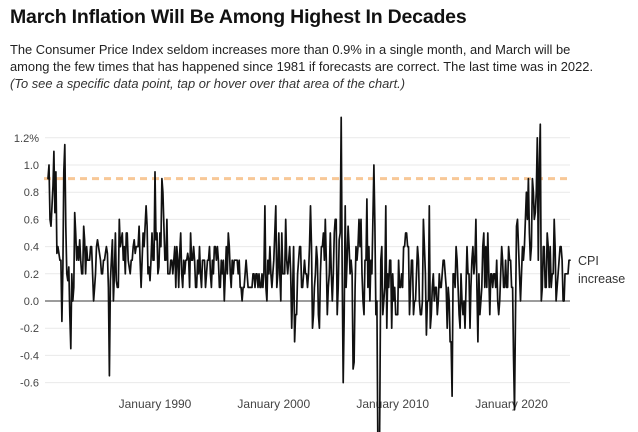 This screenshot has height=432, width=638. I want to click on y-tick-label: 1.2%, so click(26, 139).